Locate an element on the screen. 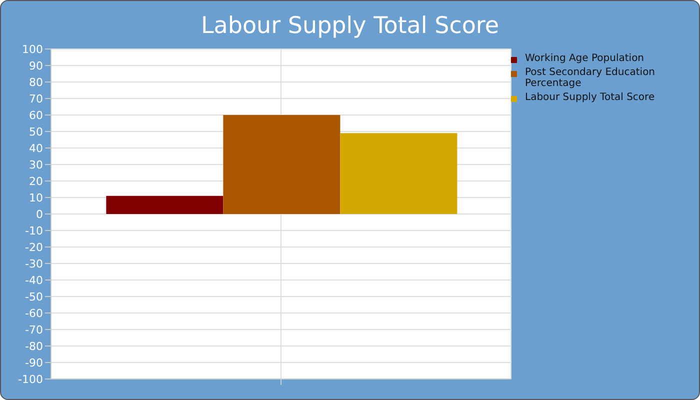 The height and width of the screenshot is (400, 700). y-tick-label: 30 is located at coordinates (36, 165).